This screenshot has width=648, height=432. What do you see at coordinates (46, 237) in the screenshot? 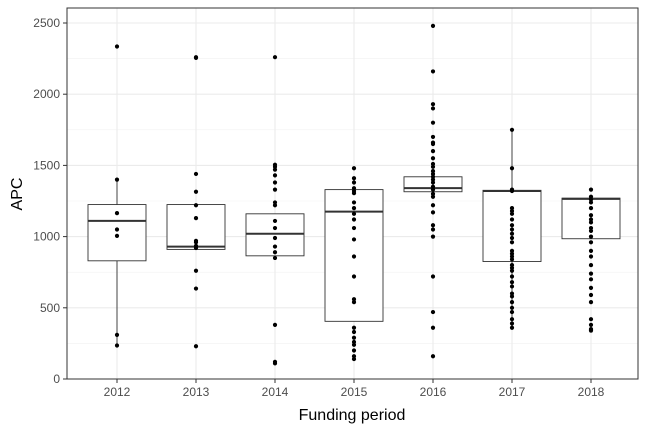
I see `y-tick-label: 1000` at bounding box center [46, 237].